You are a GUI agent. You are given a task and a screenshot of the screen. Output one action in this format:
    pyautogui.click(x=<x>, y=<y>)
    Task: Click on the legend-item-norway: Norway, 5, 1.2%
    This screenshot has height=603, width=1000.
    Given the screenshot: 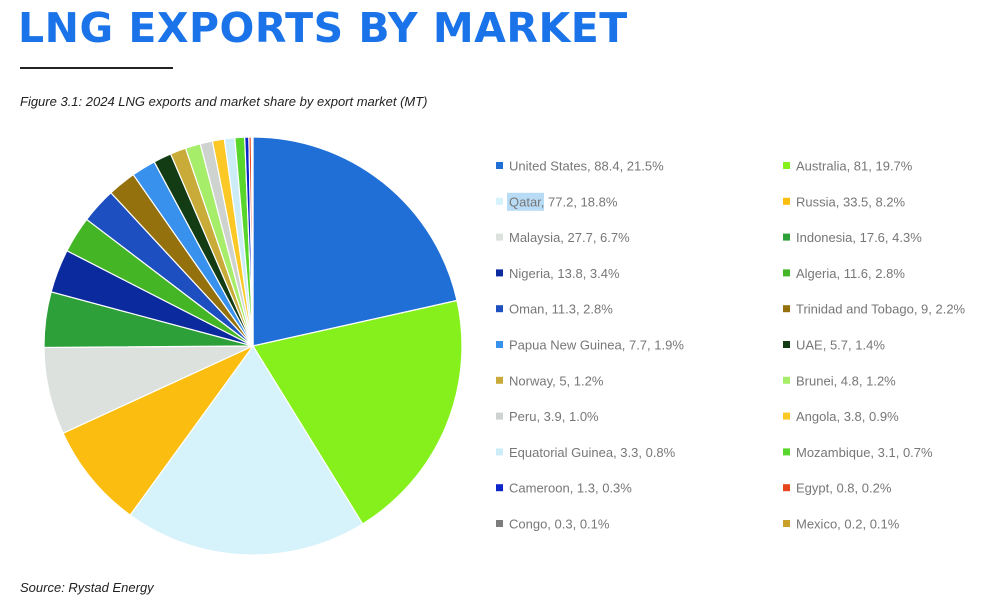 What is the action you would take?
    pyautogui.click(x=550, y=380)
    